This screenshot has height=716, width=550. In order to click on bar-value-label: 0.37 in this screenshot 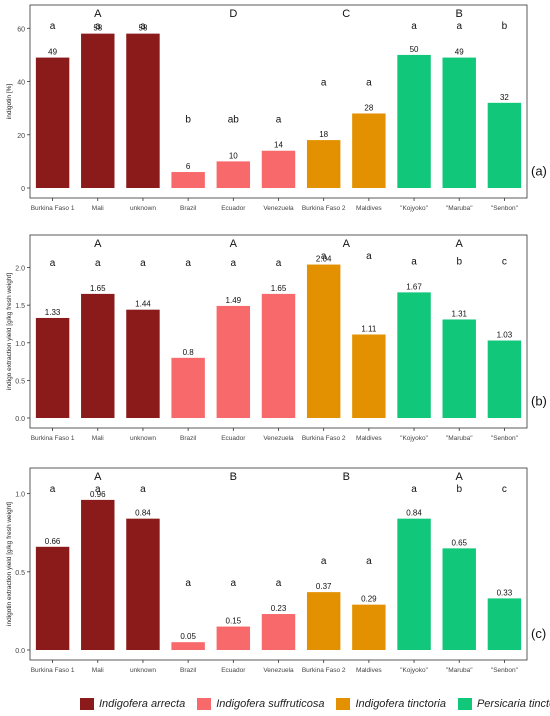, I will do `click(324, 586)`.